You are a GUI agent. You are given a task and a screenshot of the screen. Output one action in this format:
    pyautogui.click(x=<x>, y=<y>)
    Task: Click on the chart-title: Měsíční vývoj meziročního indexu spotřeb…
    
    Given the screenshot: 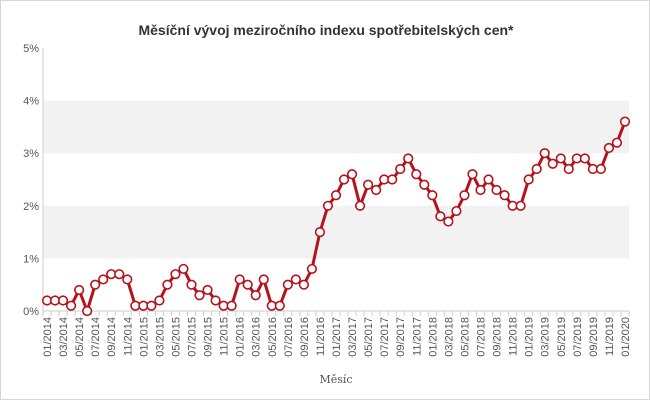 What is the action you would take?
    pyautogui.click(x=326, y=30)
    